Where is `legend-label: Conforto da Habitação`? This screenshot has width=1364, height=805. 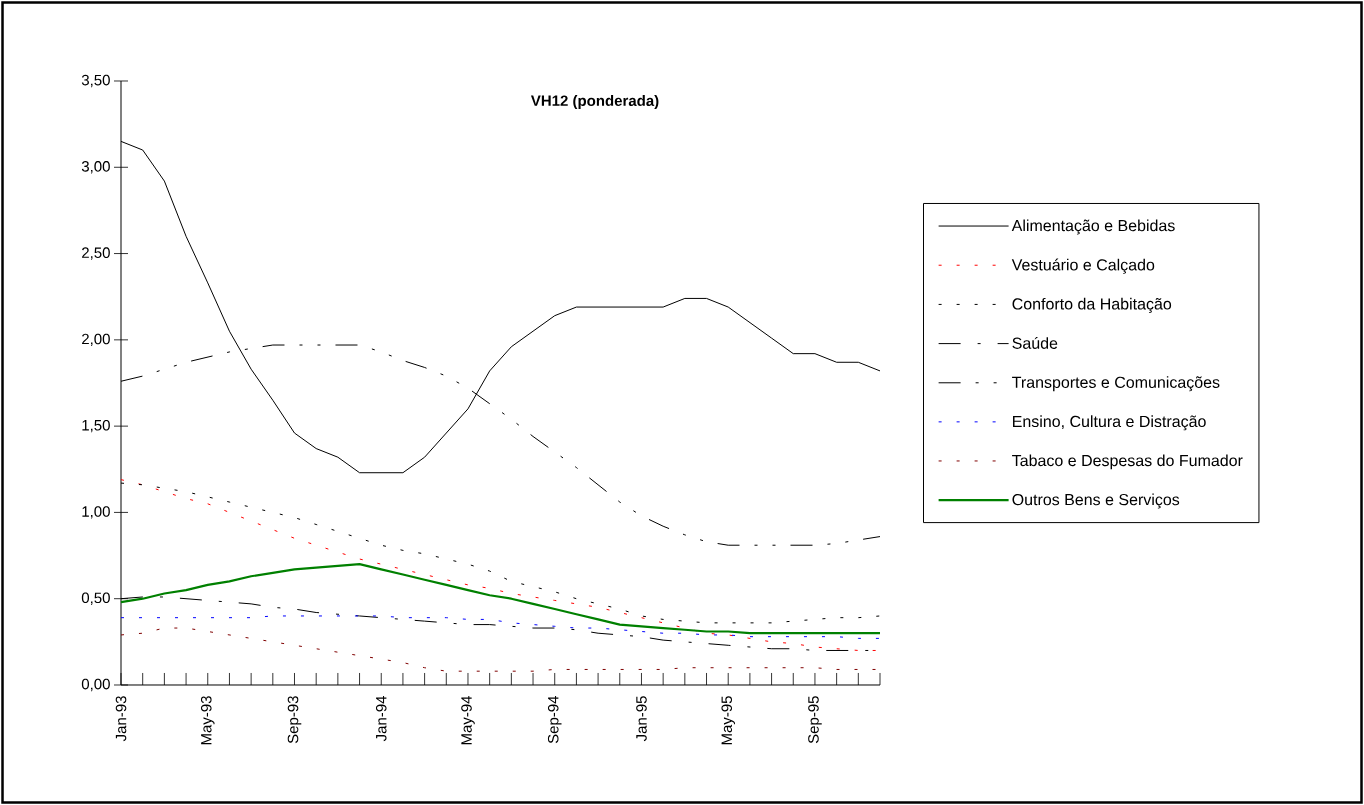
legend-label: Conforto da Habitação is located at coordinates (1092, 305).